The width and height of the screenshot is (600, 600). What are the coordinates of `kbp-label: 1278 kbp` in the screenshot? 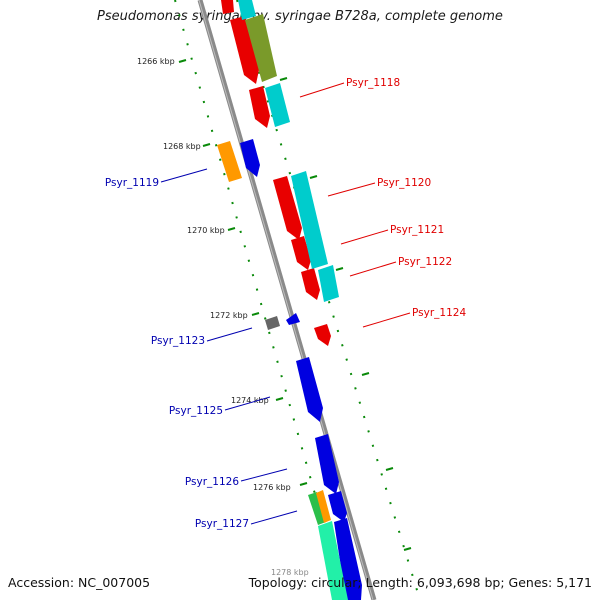 It's located at (290, 572).